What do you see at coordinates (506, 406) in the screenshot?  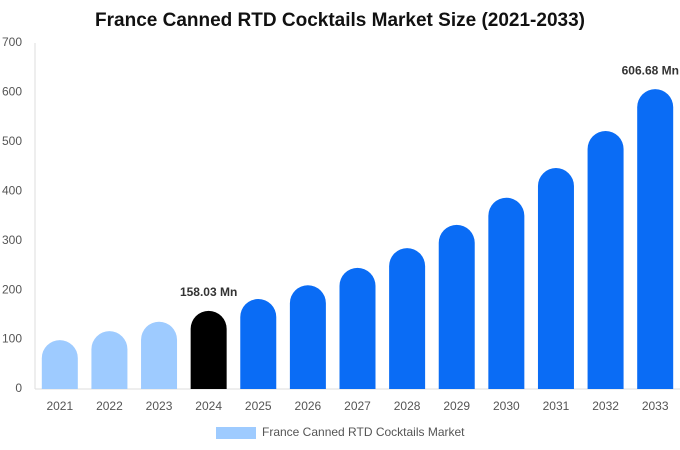 I see `x-tick-label: 2030` at bounding box center [506, 406].